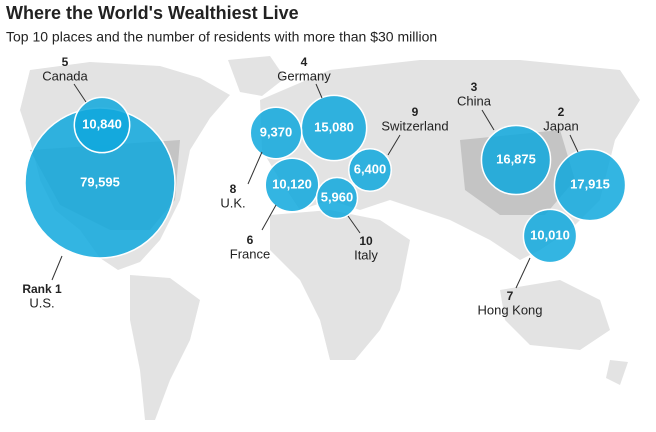 This screenshot has width=656, height=432. I want to click on rank-label: 10, so click(366, 241).